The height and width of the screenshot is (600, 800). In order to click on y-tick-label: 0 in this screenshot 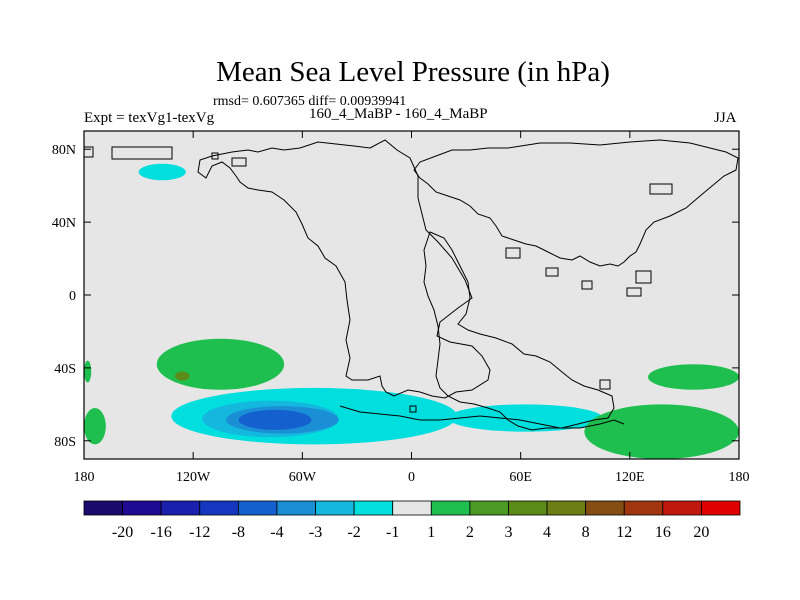, I will do `click(72, 296)`.